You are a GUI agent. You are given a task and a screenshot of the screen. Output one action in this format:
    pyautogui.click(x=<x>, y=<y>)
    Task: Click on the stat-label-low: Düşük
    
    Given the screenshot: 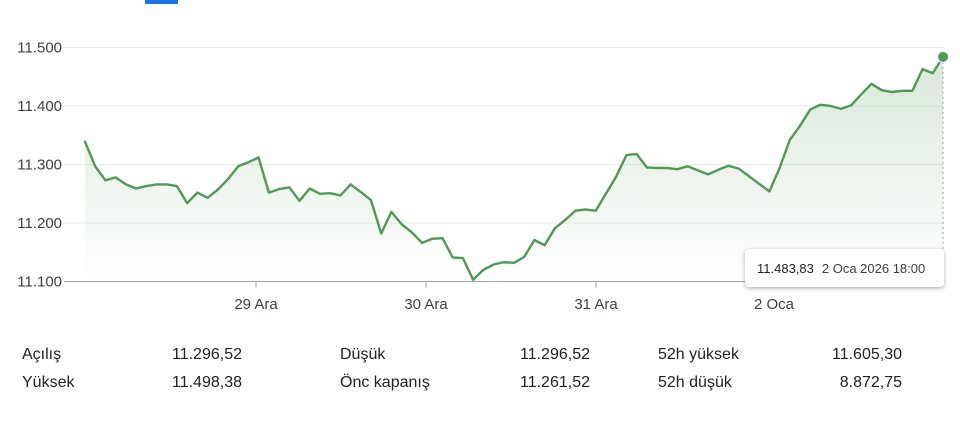 What is the action you would take?
    pyautogui.click(x=363, y=354)
    